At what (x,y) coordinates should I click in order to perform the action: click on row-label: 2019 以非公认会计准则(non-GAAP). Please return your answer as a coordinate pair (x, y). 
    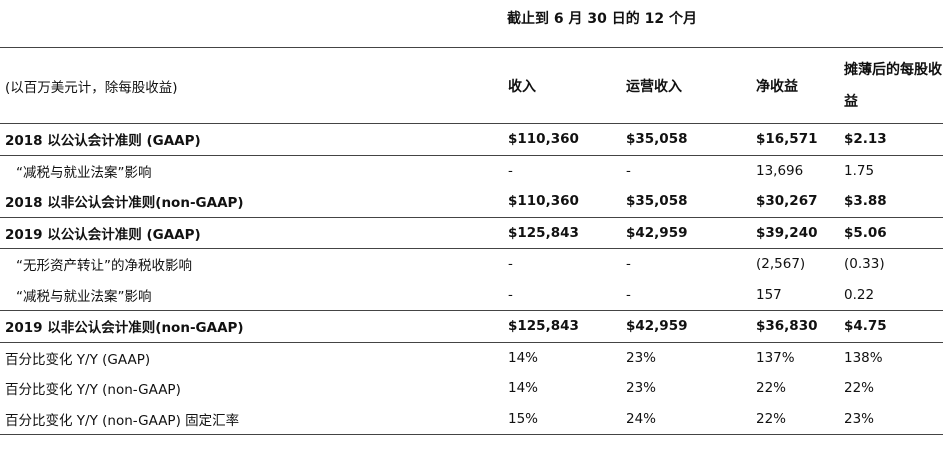
    Looking at the image, I should click on (251, 326).